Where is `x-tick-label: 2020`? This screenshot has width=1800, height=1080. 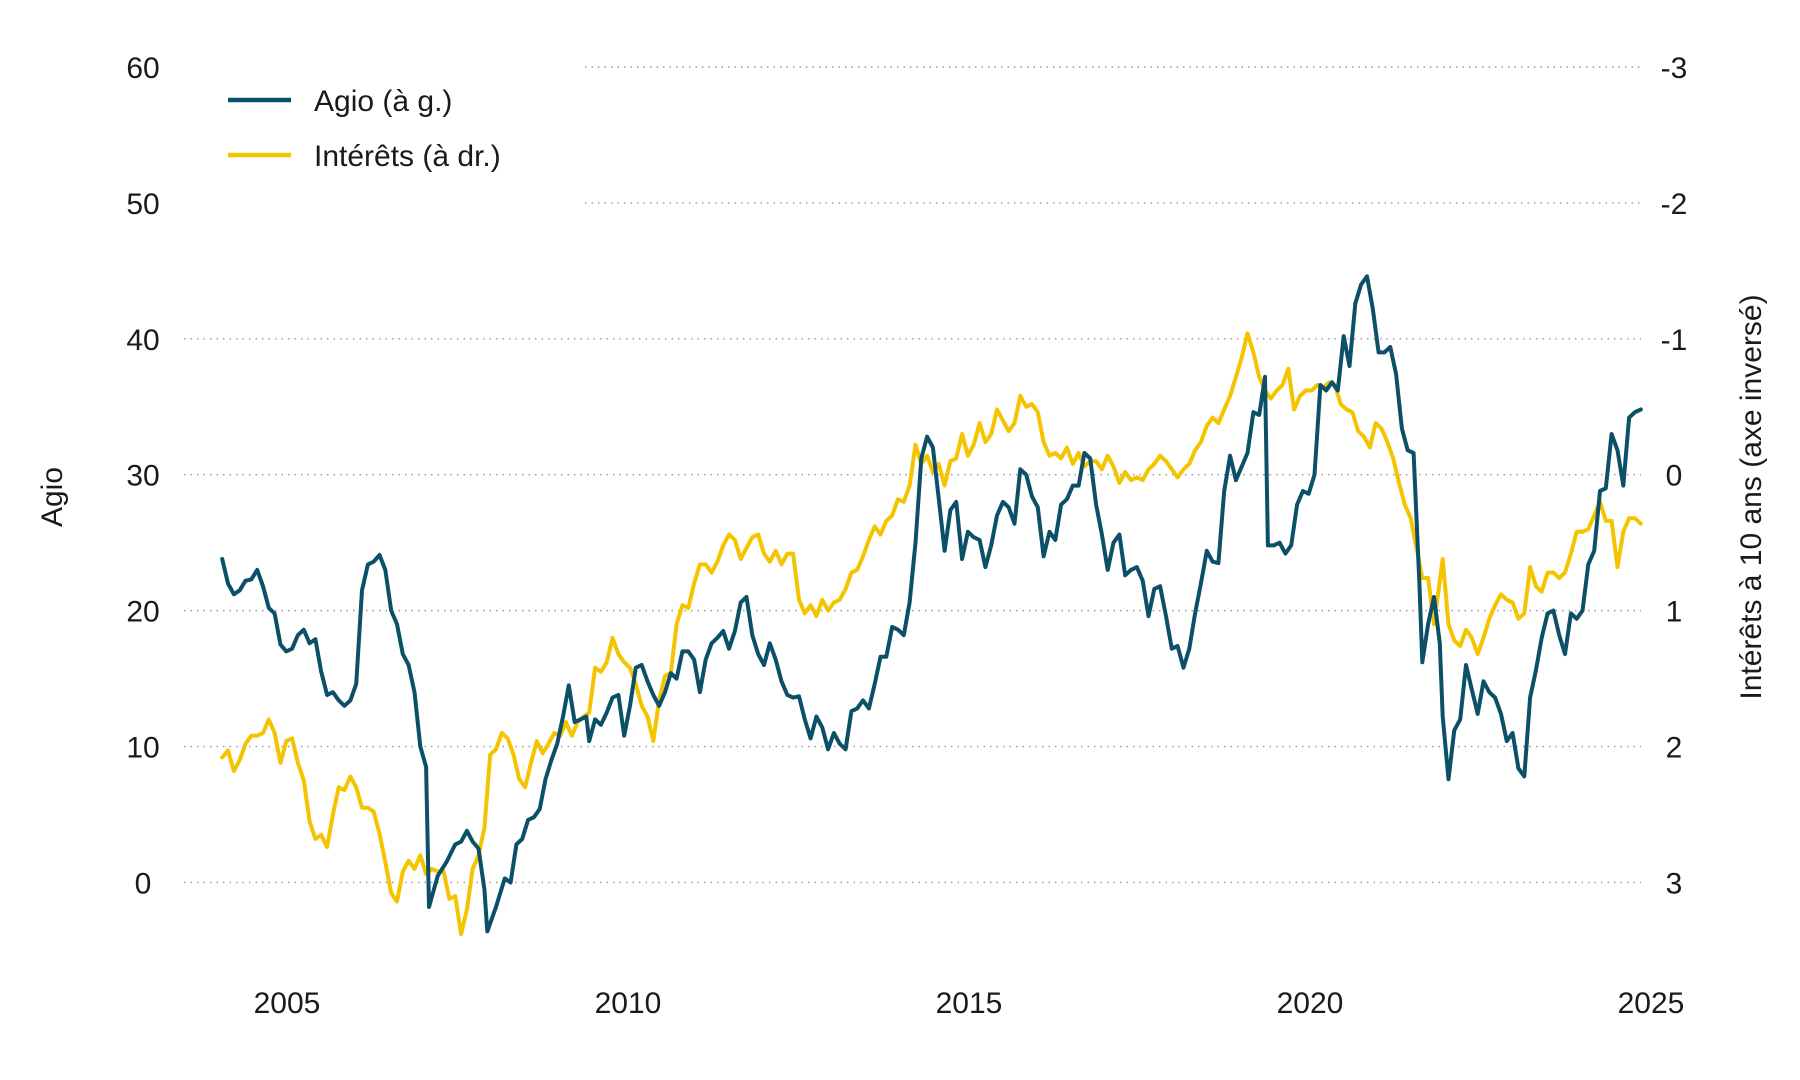 x-tick-label: 2020 is located at coordinates (1310, 1003).